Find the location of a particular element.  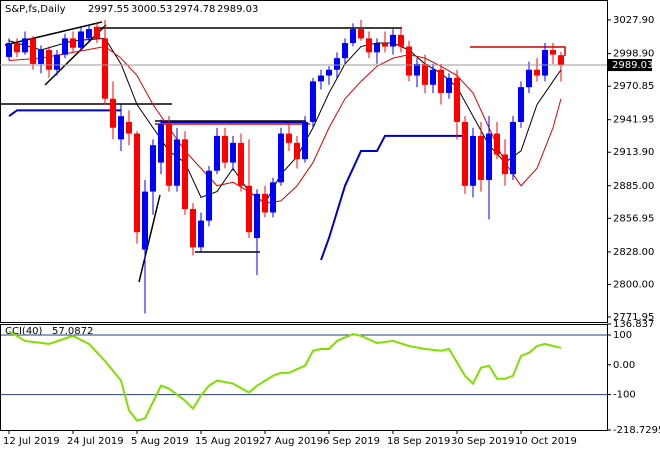

x-tick-label: 27 Aug 2019 is located at coordinates (291, 441).